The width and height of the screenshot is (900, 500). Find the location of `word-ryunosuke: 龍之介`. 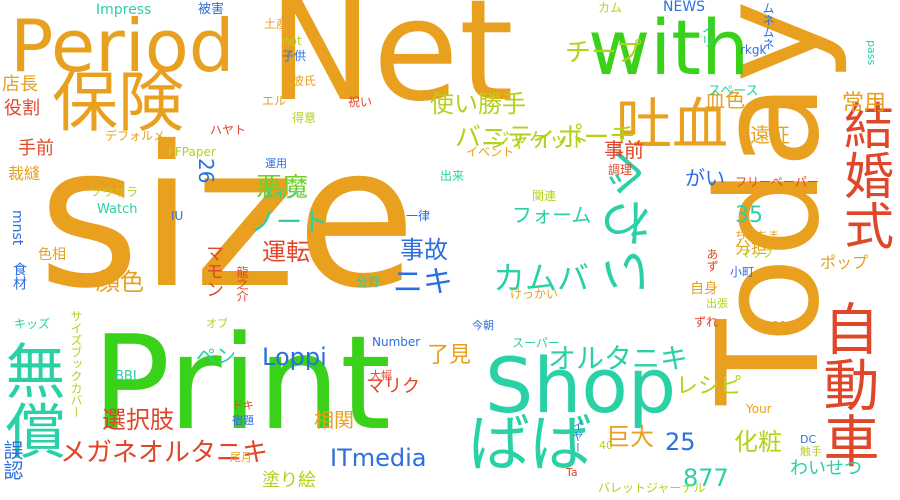

word-ryunosuke: 龍之介 is located at coordinates (242, 284).